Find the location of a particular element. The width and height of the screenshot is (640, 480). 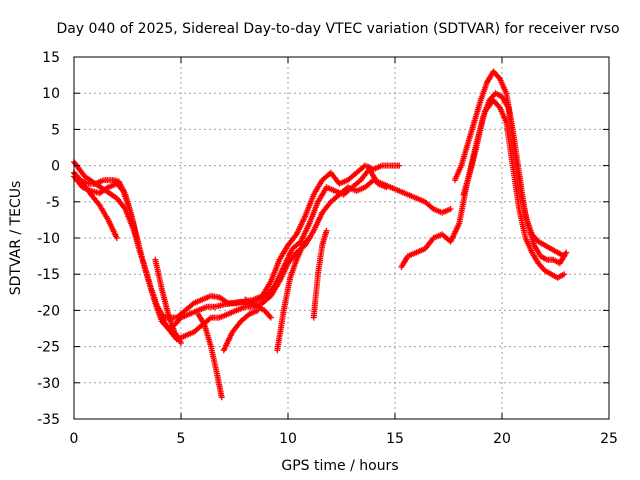

y-tick-label: -35 is located at coordinates (48, 420).